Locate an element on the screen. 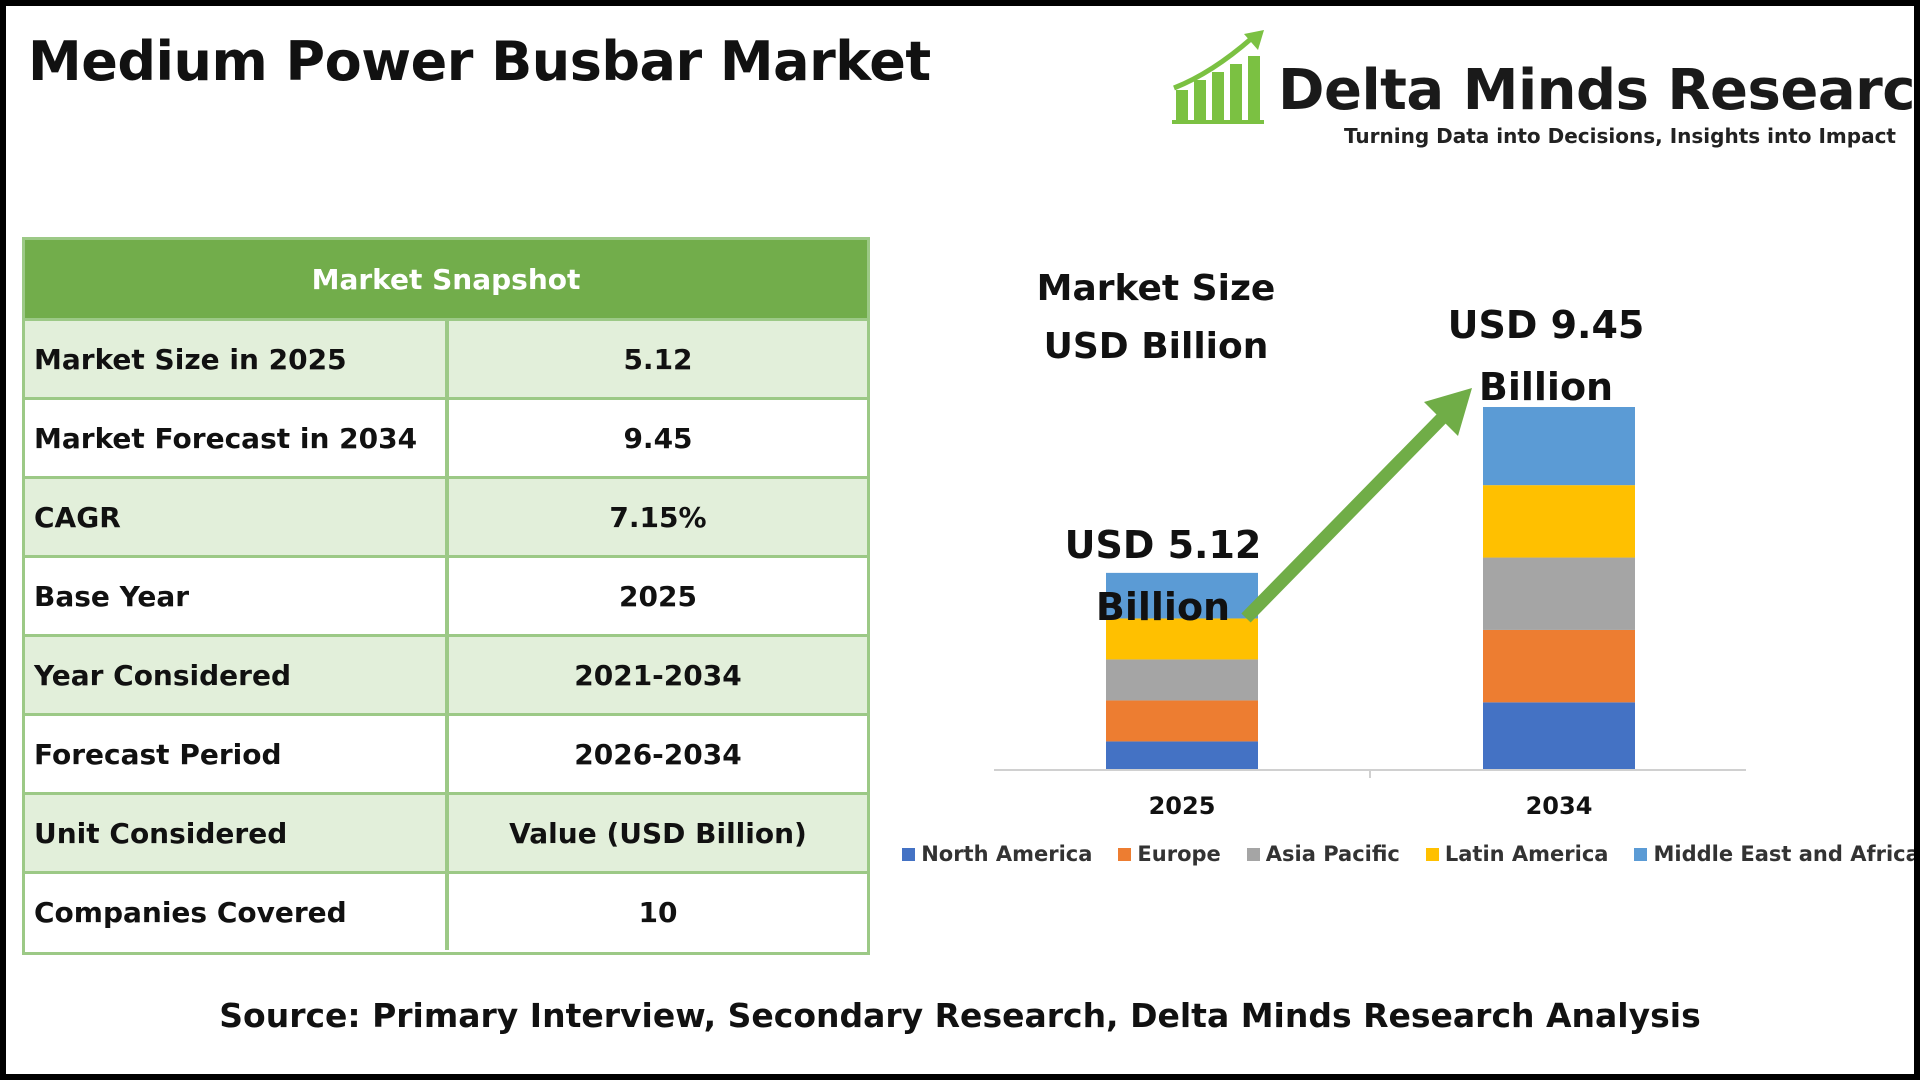 The image size is (1920, 1080). row-label: Forecast Period is located at coordinates (237, 754).